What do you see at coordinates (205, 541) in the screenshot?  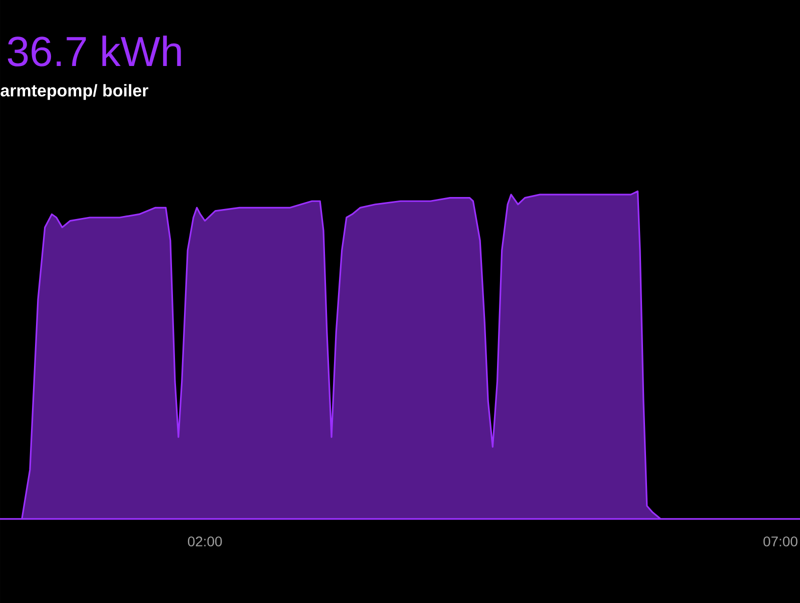 I see `x-tick-label: 02:00` at bounding box center [205, 541].